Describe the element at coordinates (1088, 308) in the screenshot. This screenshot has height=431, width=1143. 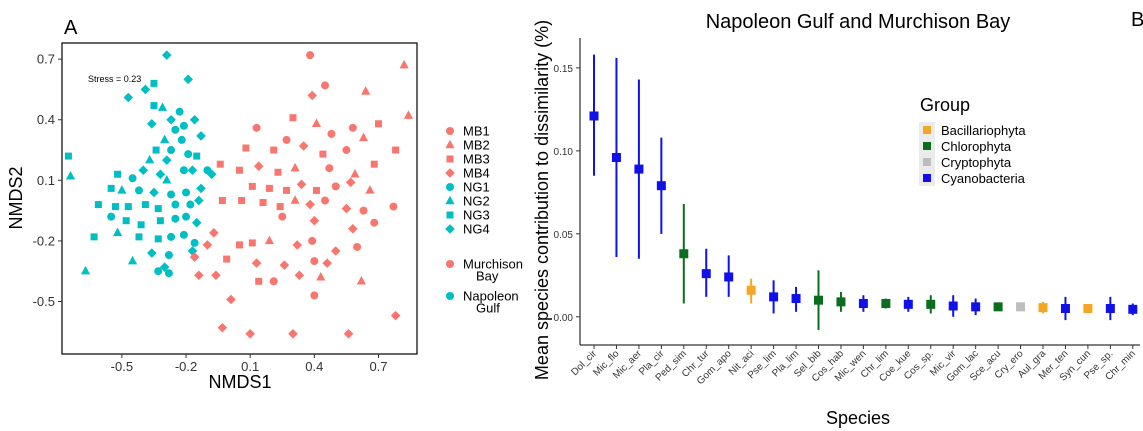
I see `mean-marker-Syn_cun` at that location.